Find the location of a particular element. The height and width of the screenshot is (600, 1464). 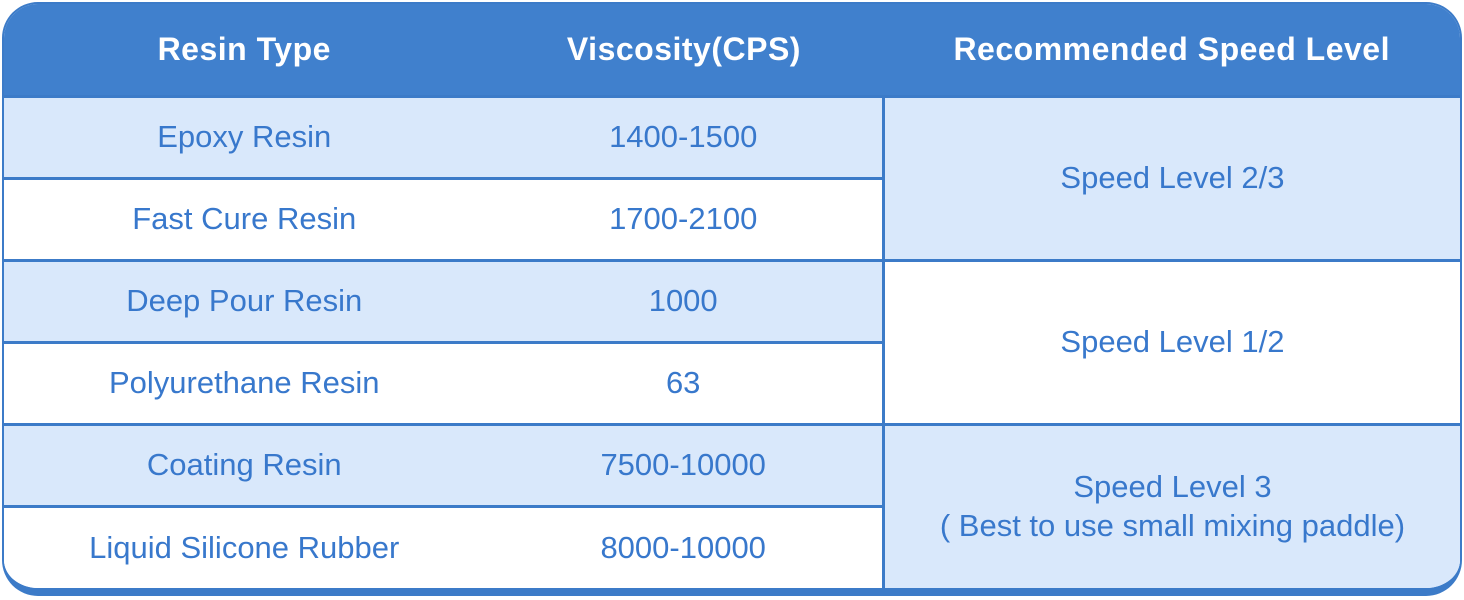

table-row-fast-cure-resin: Fast Cure Resin 1700-2100 is located at coordinates (732, 218).